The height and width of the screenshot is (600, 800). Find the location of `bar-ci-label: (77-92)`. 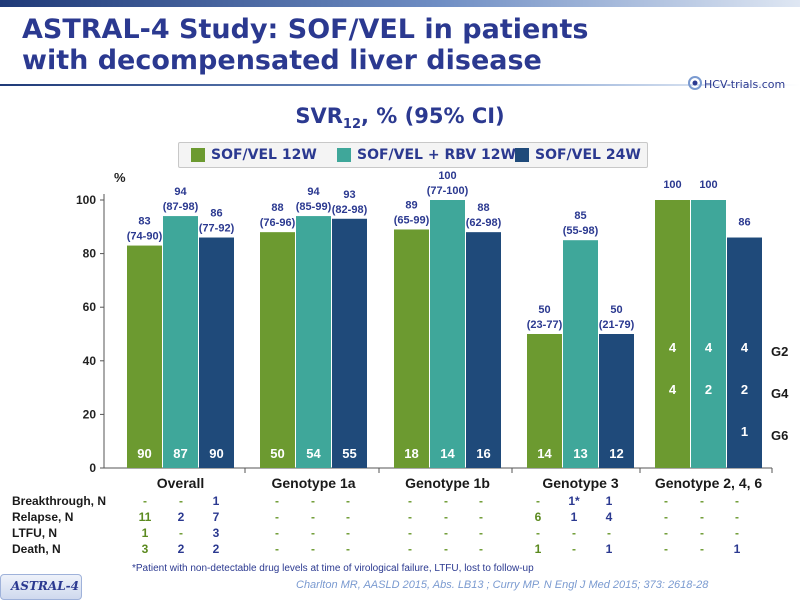

bar-ci-label: (77-92) is located at coordinates (217, 229).